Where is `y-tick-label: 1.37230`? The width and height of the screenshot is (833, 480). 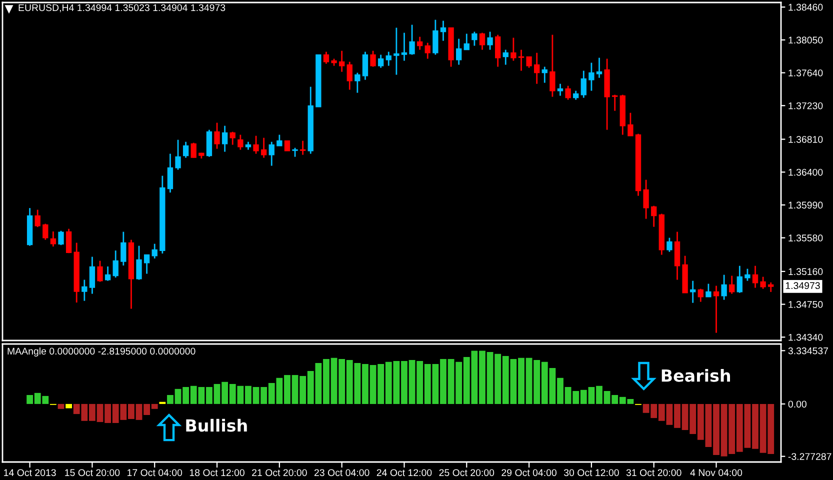 y-tick-label: 1.37230 is located at coordinates (805, 106).